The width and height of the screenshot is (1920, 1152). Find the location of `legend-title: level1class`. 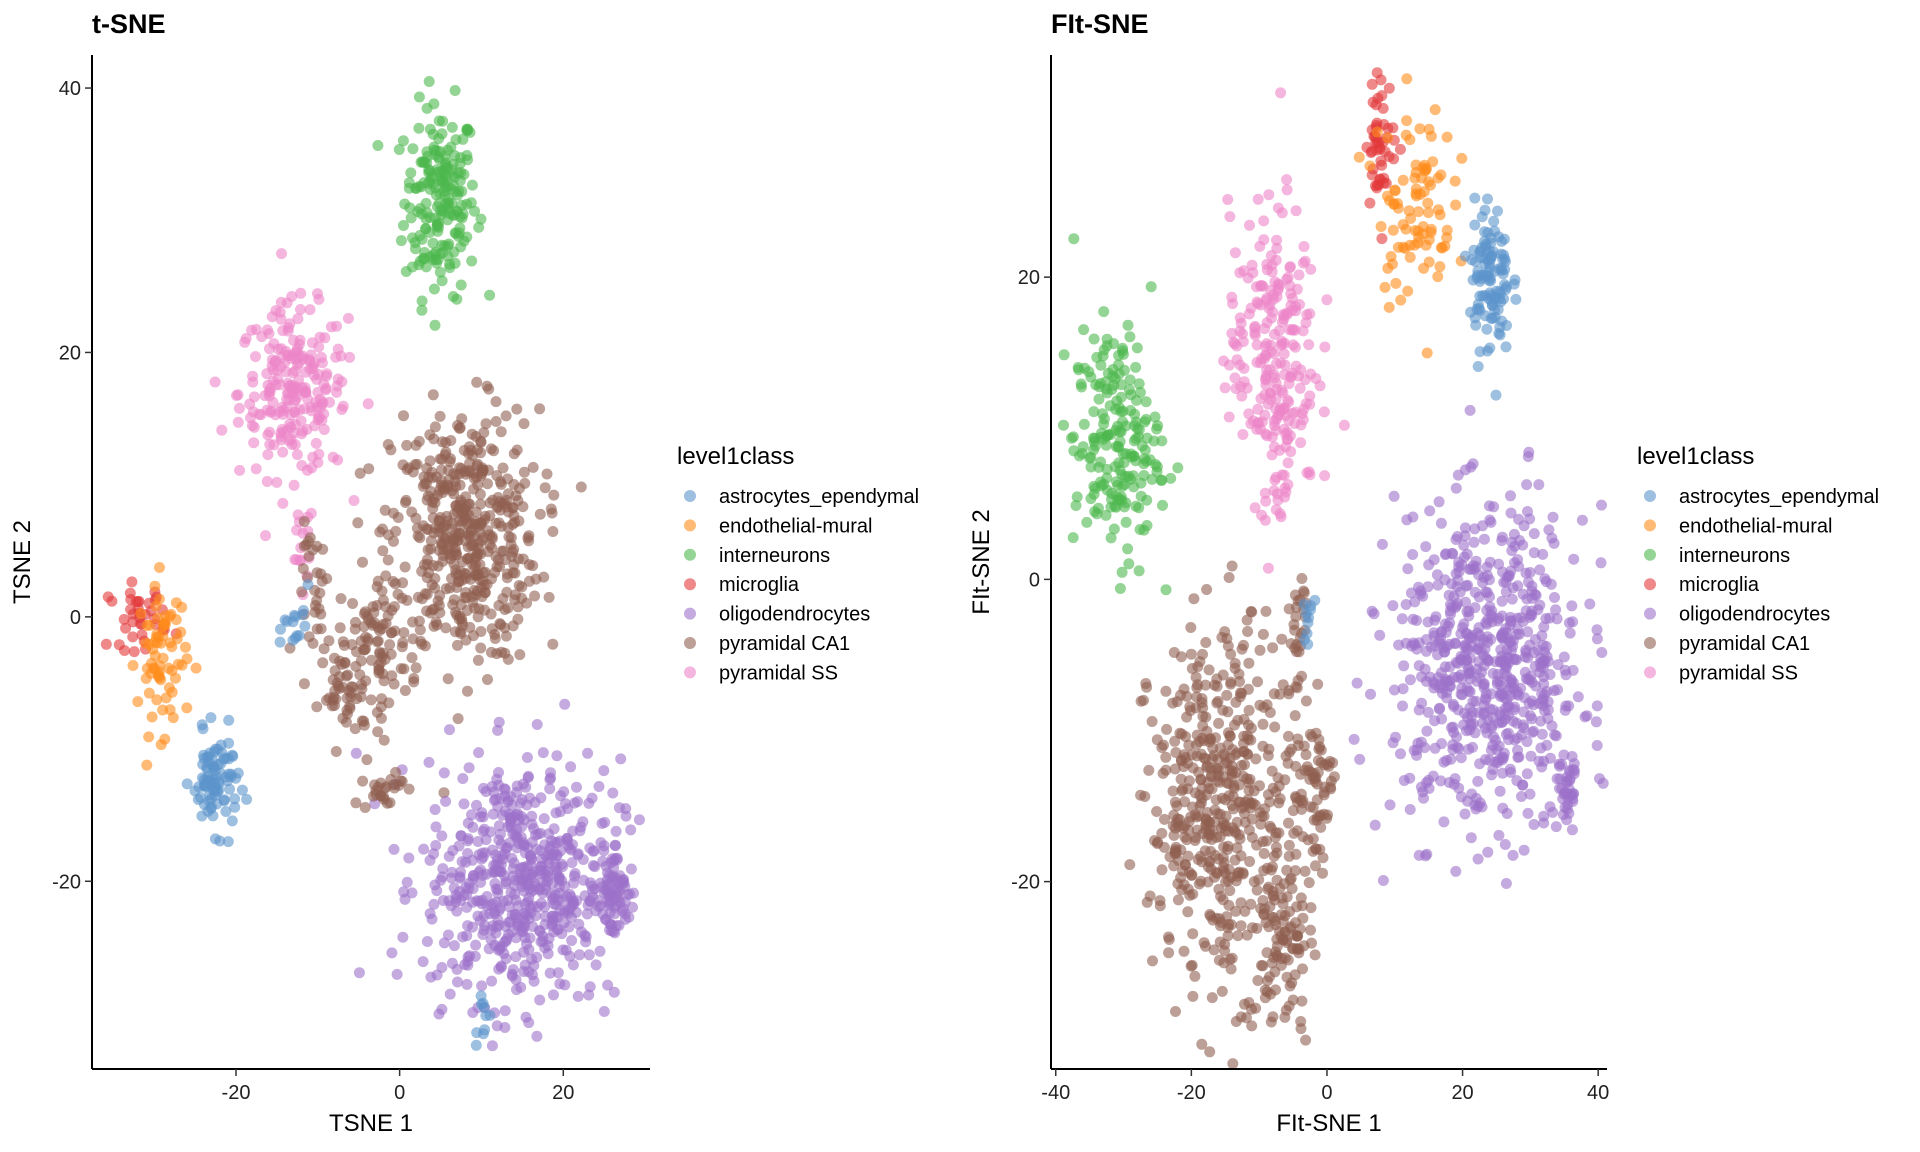

legend-title: level1class is located at coordinates (735, 456).